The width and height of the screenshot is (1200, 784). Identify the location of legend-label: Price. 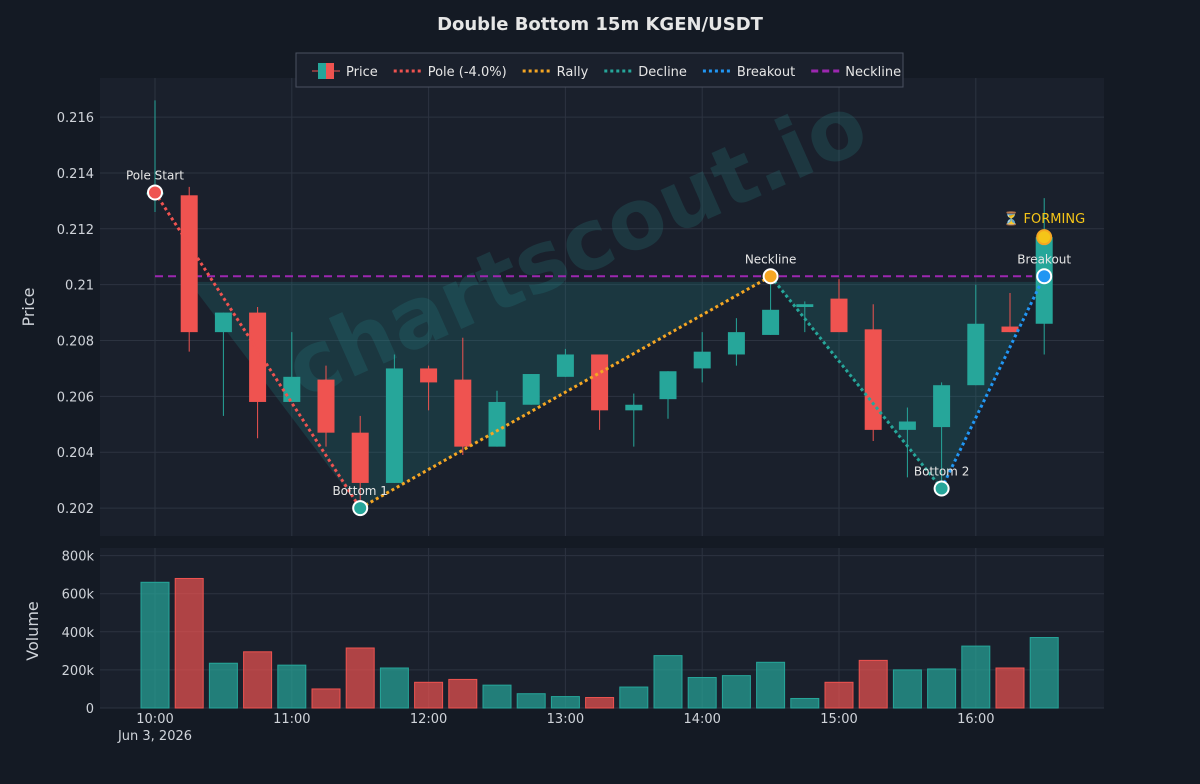
(362, 72).